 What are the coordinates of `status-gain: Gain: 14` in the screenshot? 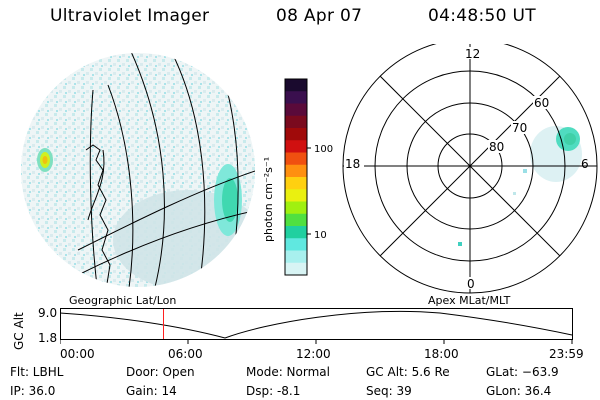 It's located at (151, 391).